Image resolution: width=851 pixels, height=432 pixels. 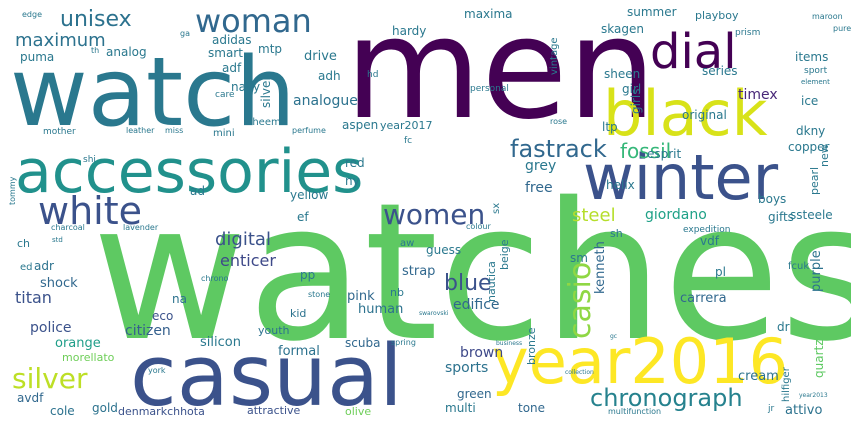 I want to click on word-giordano: giordano, so click(x=676, y=215).